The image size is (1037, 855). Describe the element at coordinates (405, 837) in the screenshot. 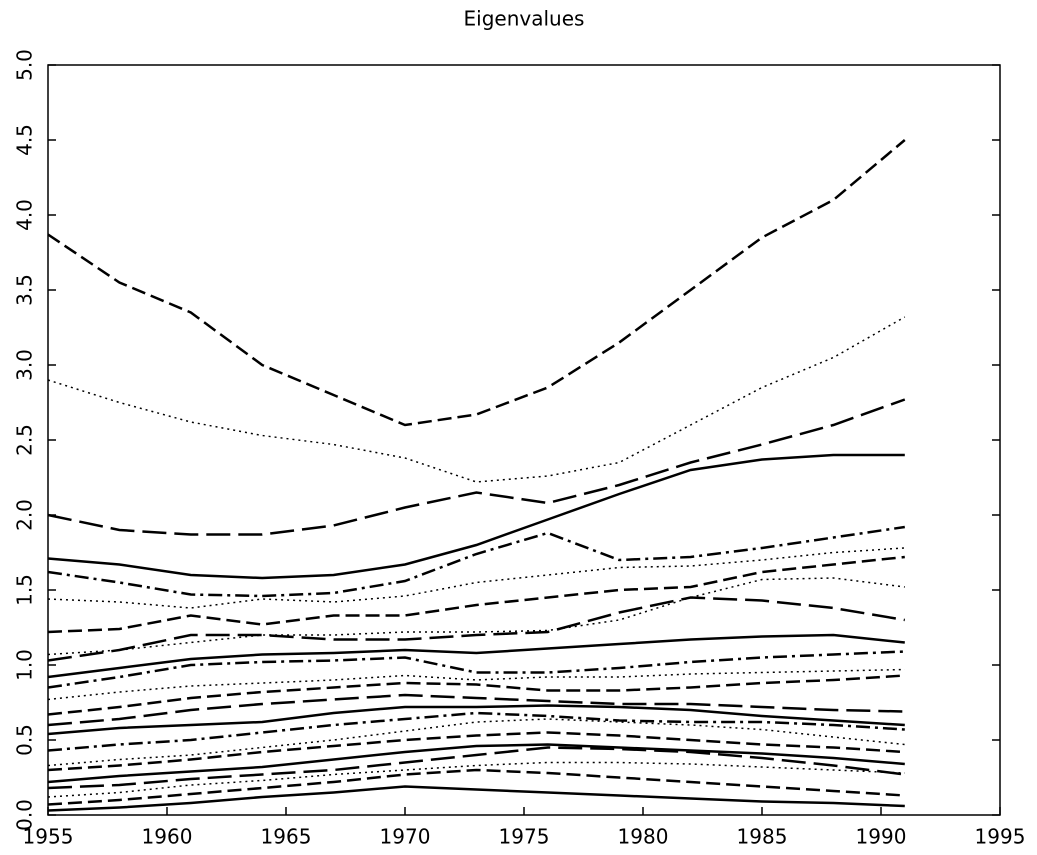

I see `x-tick-label: 1970` at that location.